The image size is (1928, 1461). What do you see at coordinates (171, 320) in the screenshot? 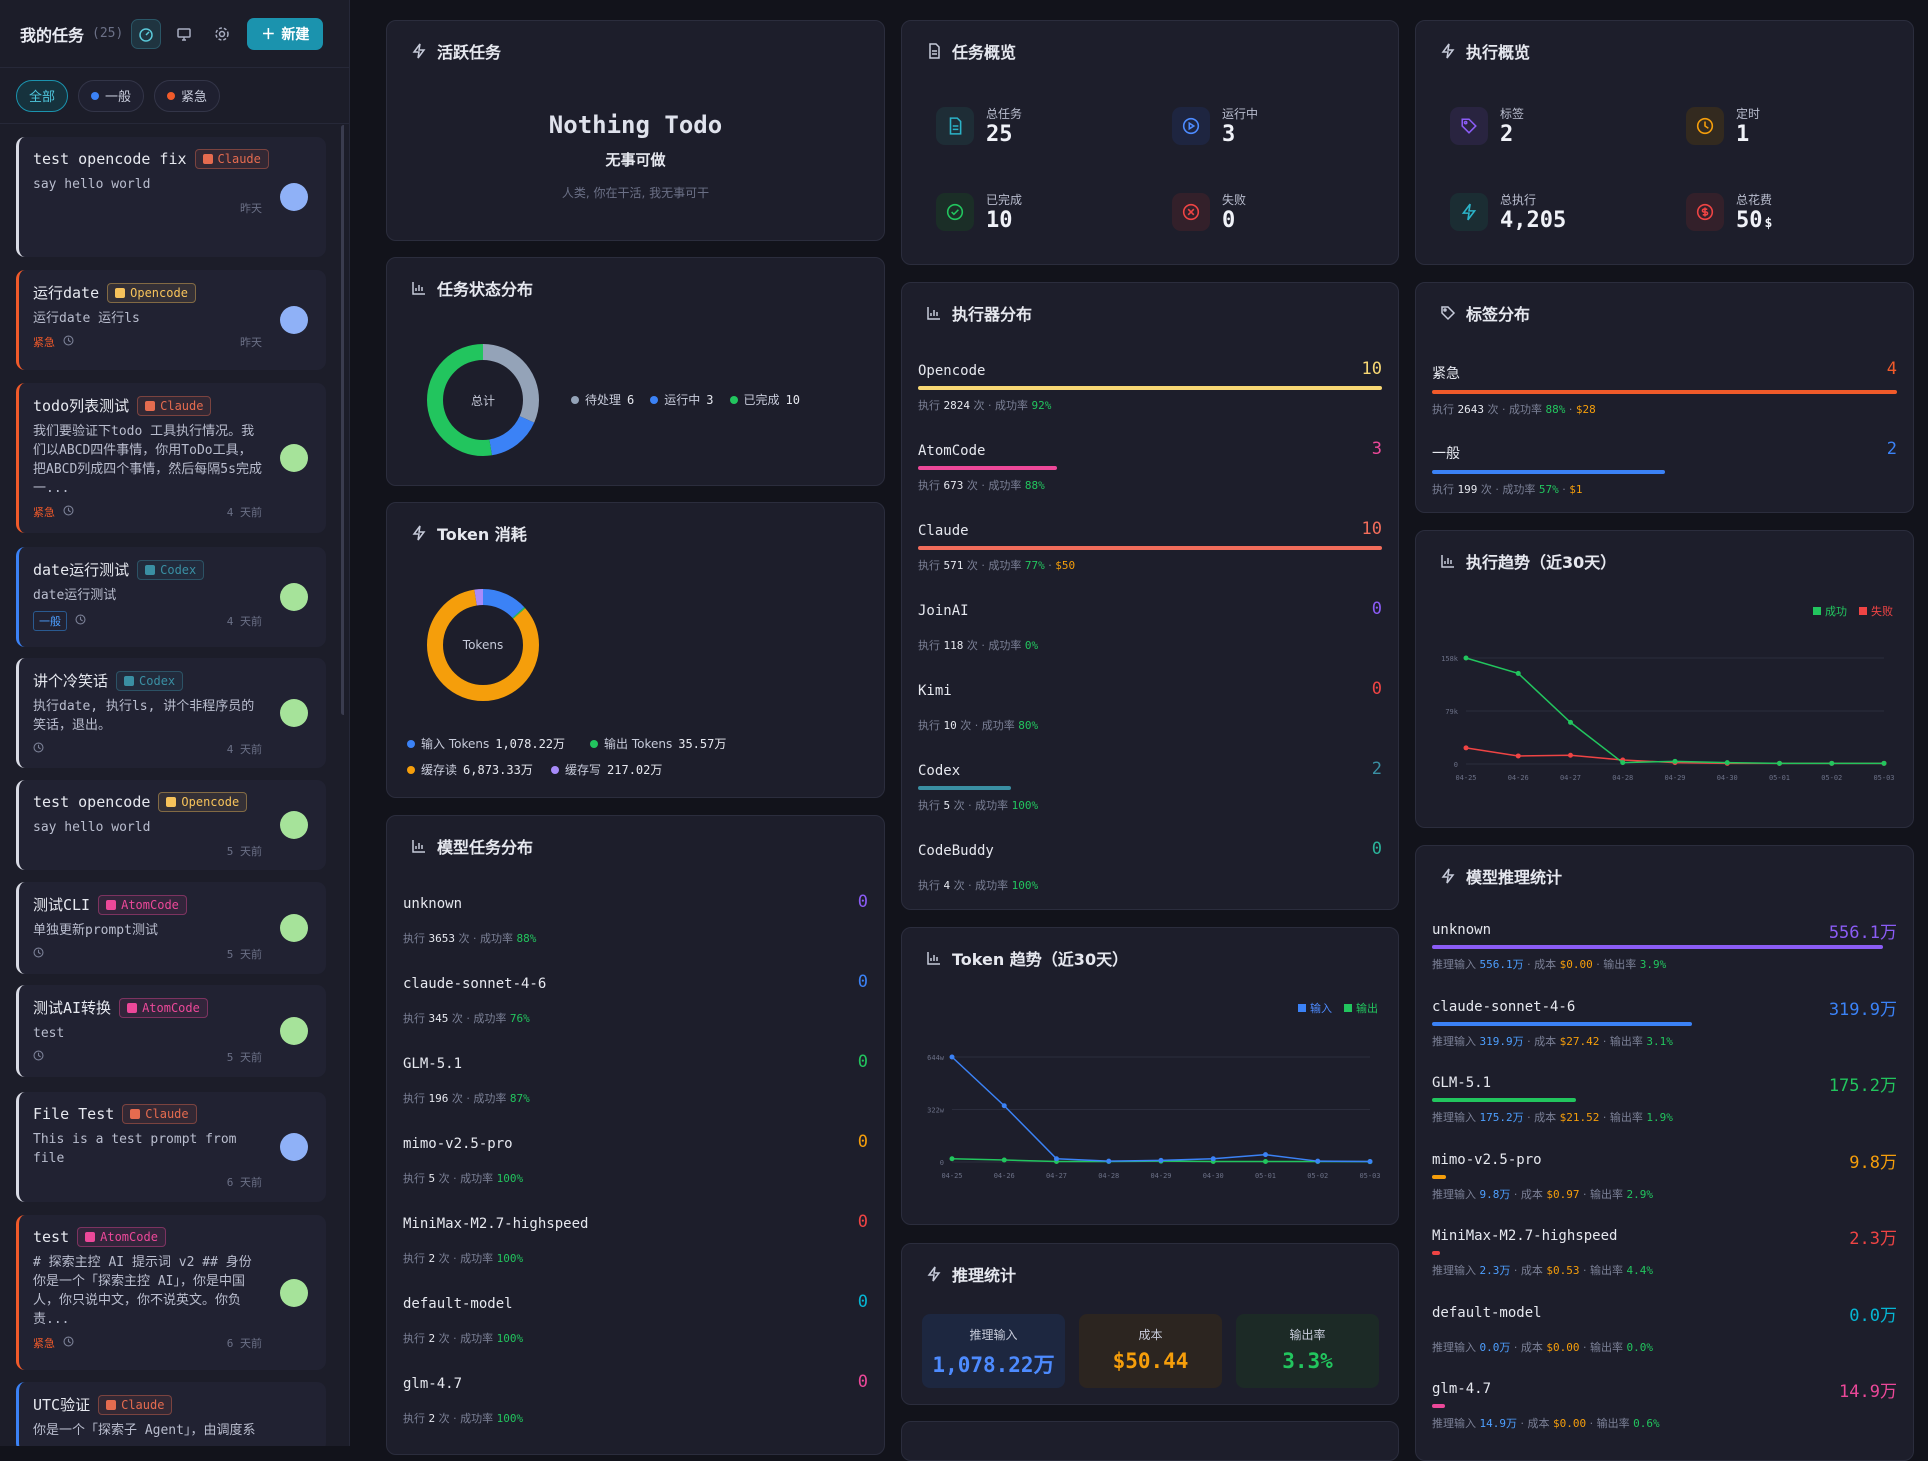
I see `task-card: 运行date Opencode 运行date 运行ls 紧急 昨天` at bounding box center [171, 320].